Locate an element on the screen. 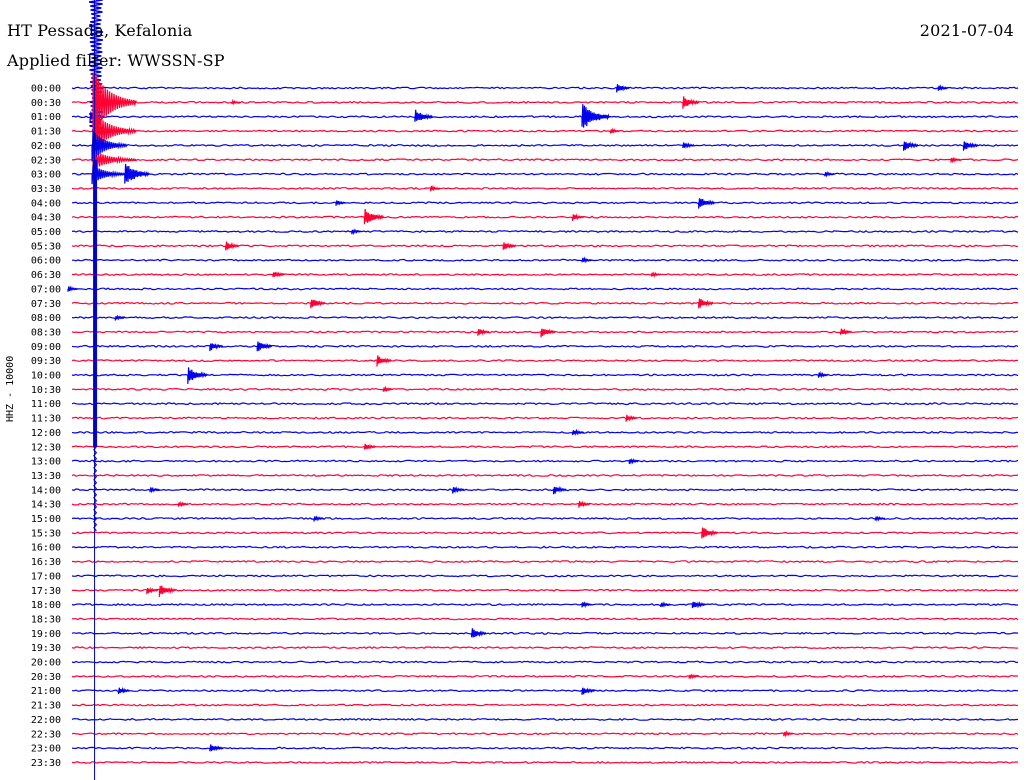  row-time-label: 14:00 is located at coordinates (46, 490).